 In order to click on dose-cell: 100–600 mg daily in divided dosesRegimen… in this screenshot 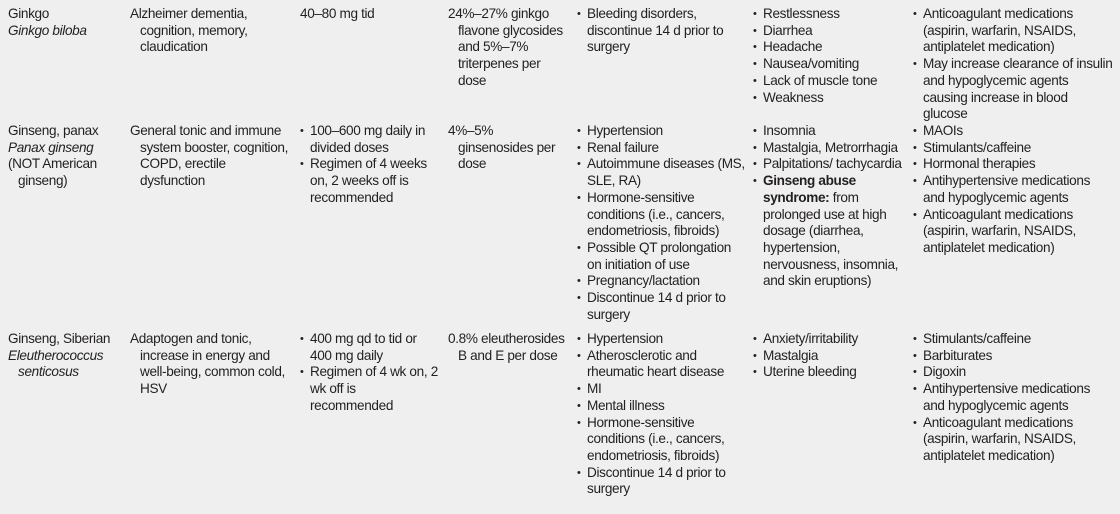, I will do `click(370, 165)`.